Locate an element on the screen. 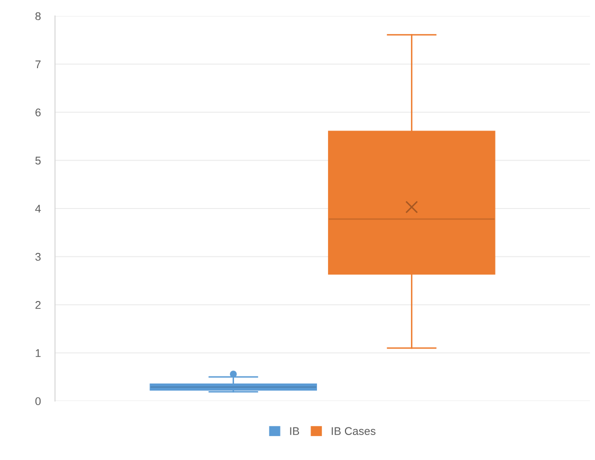 The height and width of the screenshot is (460, 595). y-tick-label: 6 is located at coordinates (38, 112).